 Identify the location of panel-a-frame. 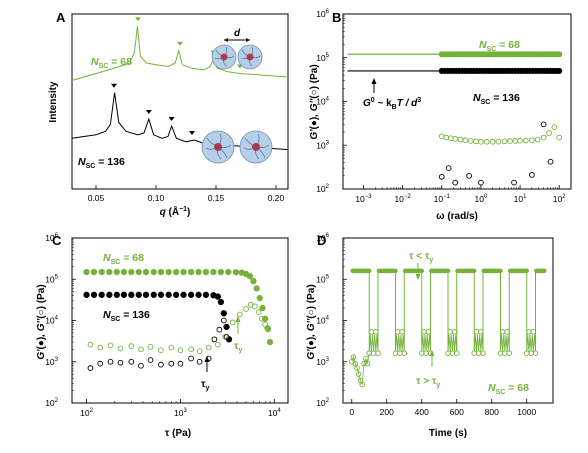
(180, 101).